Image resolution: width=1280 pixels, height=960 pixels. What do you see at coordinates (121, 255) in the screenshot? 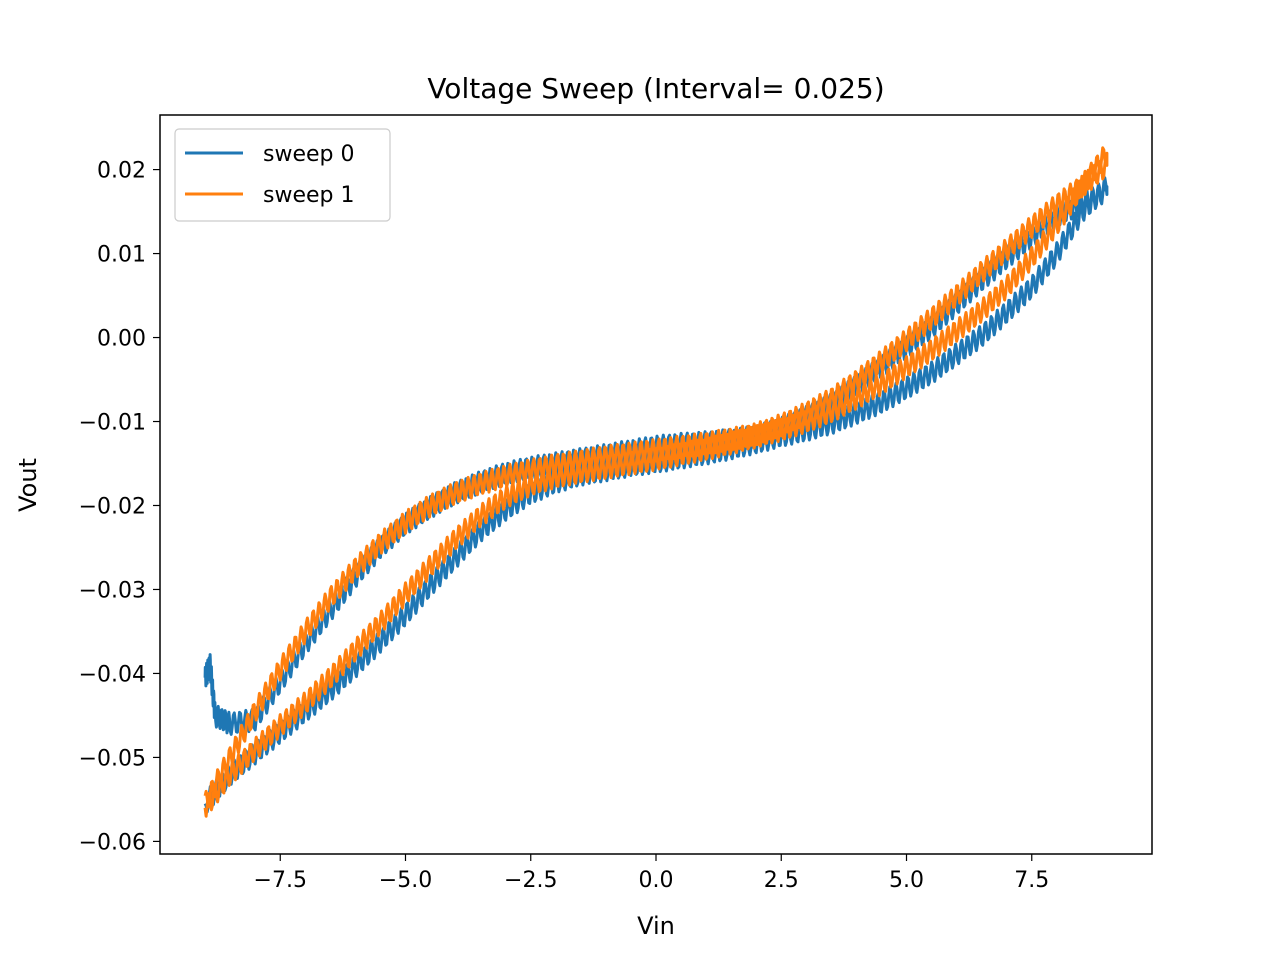
I see `y-tick-label: 0.01` at bounding box center [121, 255].